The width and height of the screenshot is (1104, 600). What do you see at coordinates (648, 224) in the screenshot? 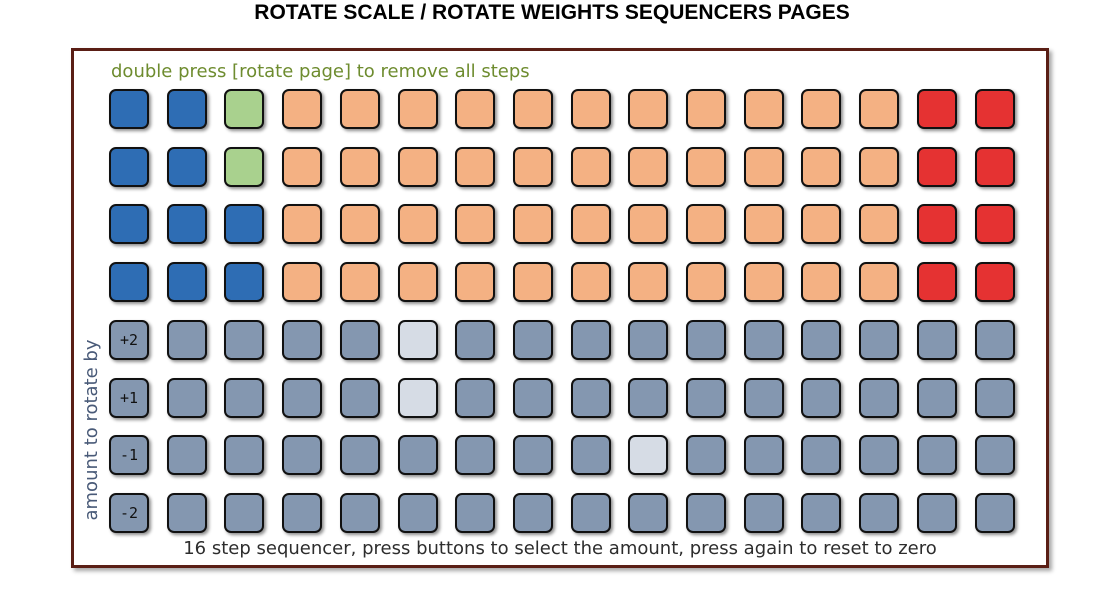
I see `pad-row3-step10` at bounding box center [648, 224].